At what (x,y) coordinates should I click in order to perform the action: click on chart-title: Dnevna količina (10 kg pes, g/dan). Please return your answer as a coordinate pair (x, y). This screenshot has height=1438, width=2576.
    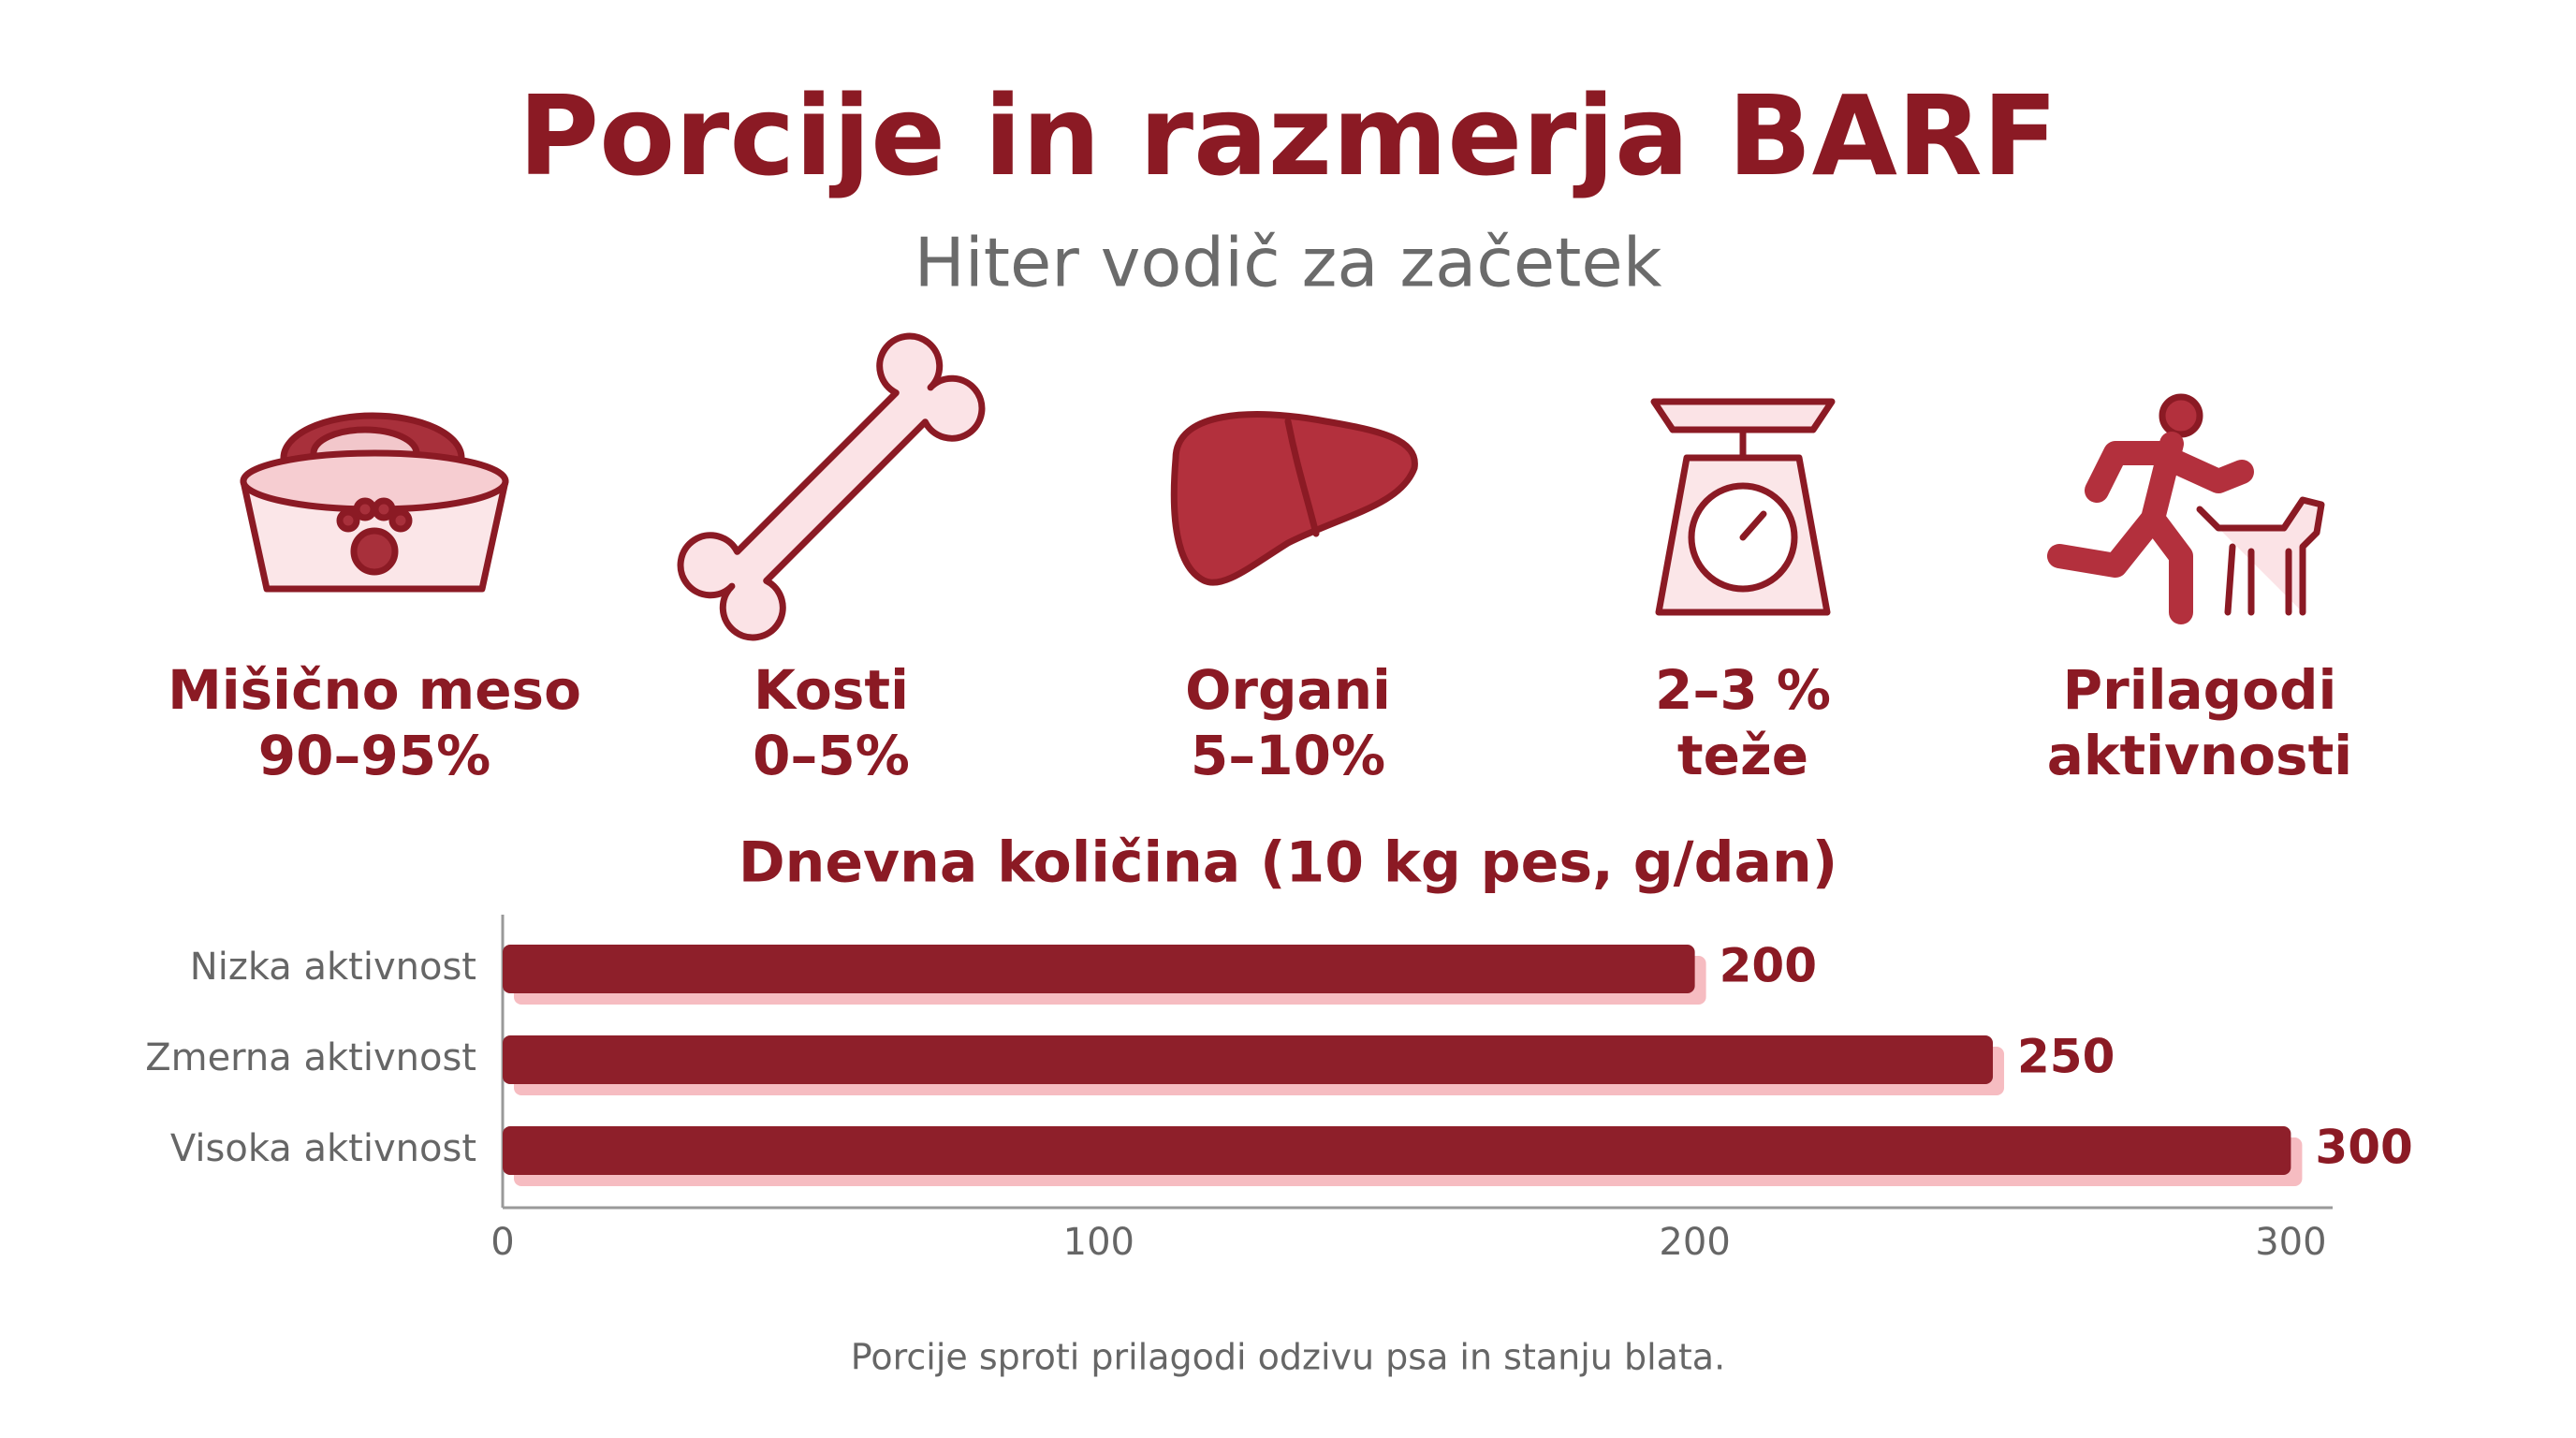
    Looking at the image, I should click on (1288, 863).